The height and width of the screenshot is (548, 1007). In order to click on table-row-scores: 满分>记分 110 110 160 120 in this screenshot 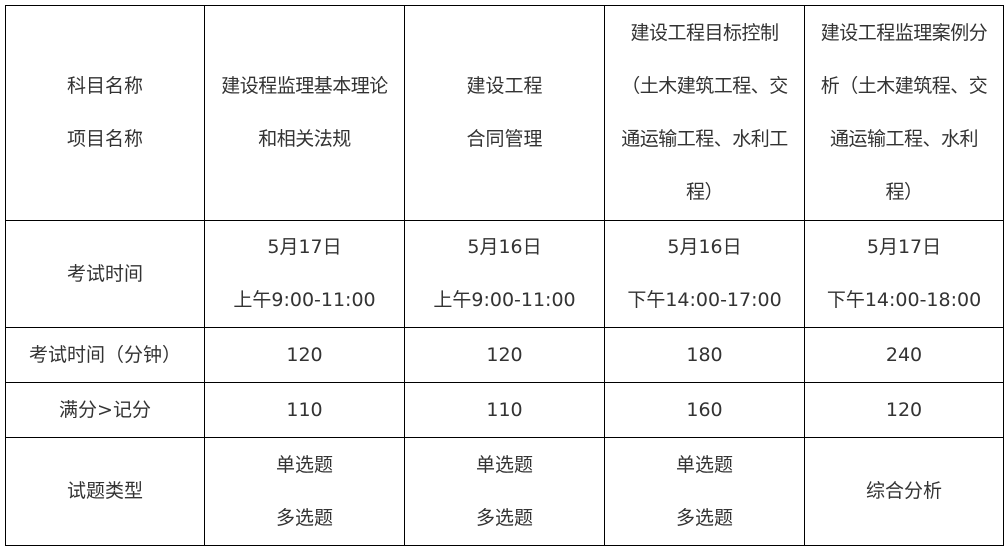, I will do `click(504, 410)`.